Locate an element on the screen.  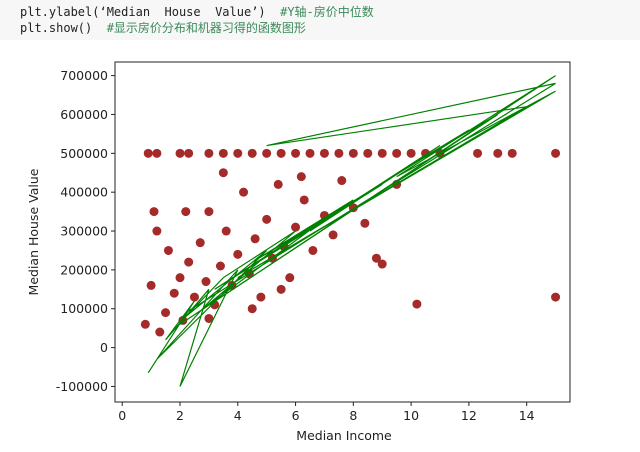
code-line: plt.show() #显示房价分布和机器习得的函数图形 is located at coordinates (163, 27).